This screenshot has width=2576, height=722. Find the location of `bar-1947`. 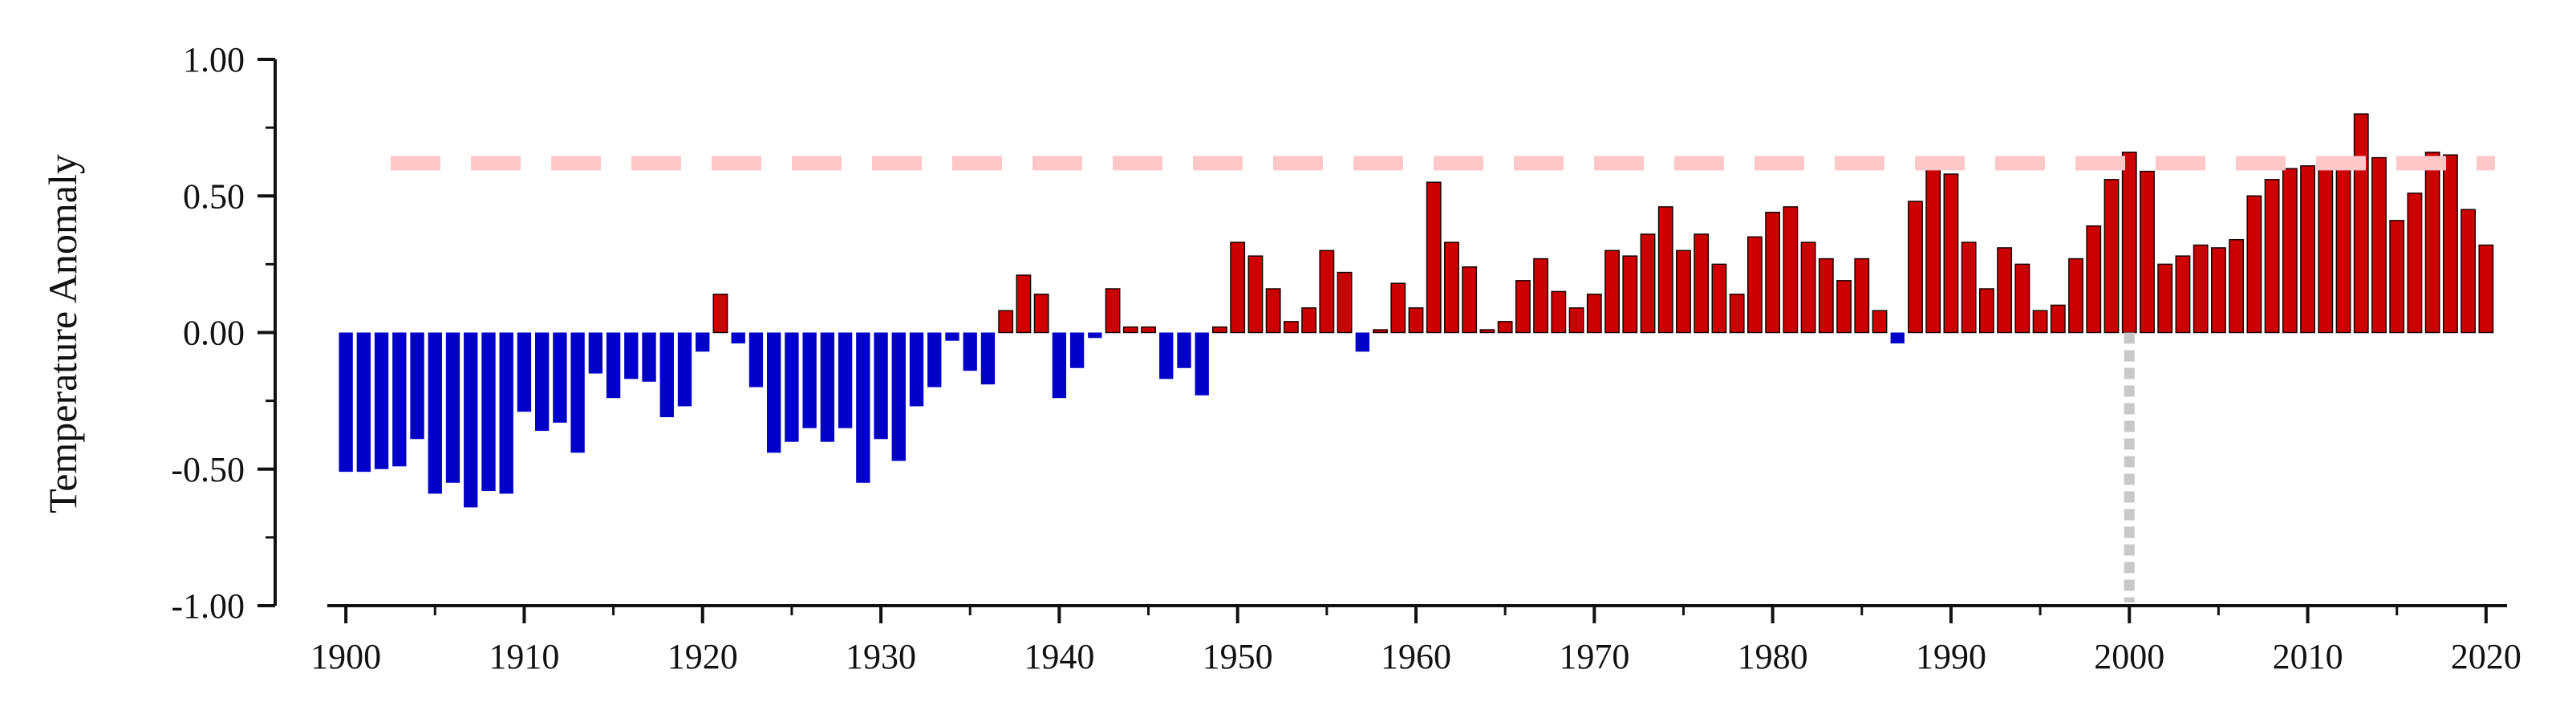

bar-1947 is located at coordinates (1184, 350).